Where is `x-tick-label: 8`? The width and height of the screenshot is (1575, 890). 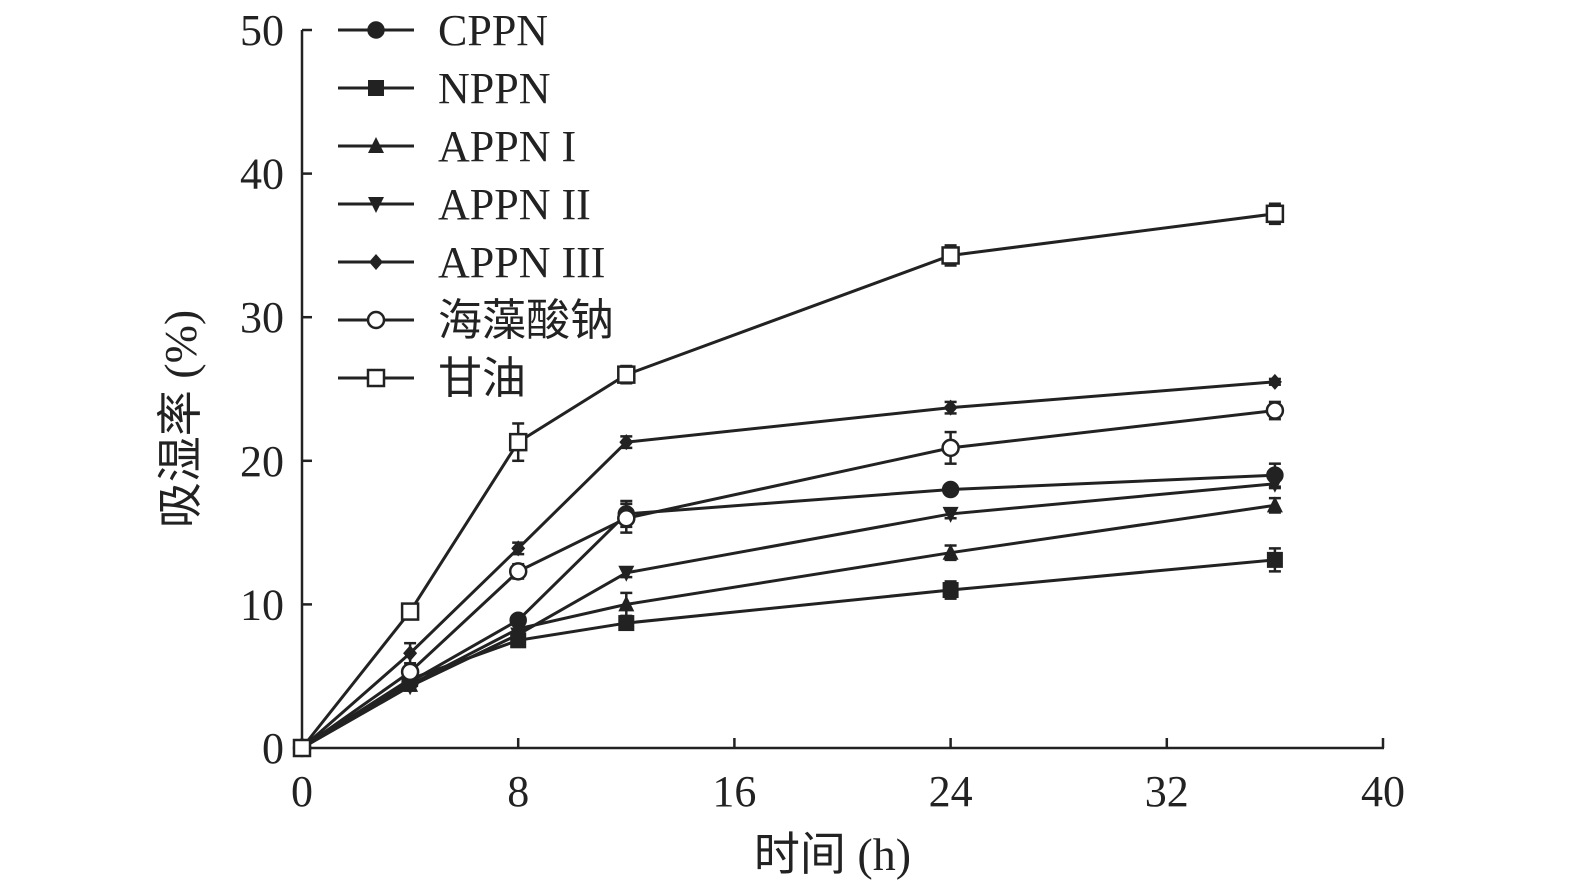
x-tick-label: 8 is located at coordinates (518, 791).